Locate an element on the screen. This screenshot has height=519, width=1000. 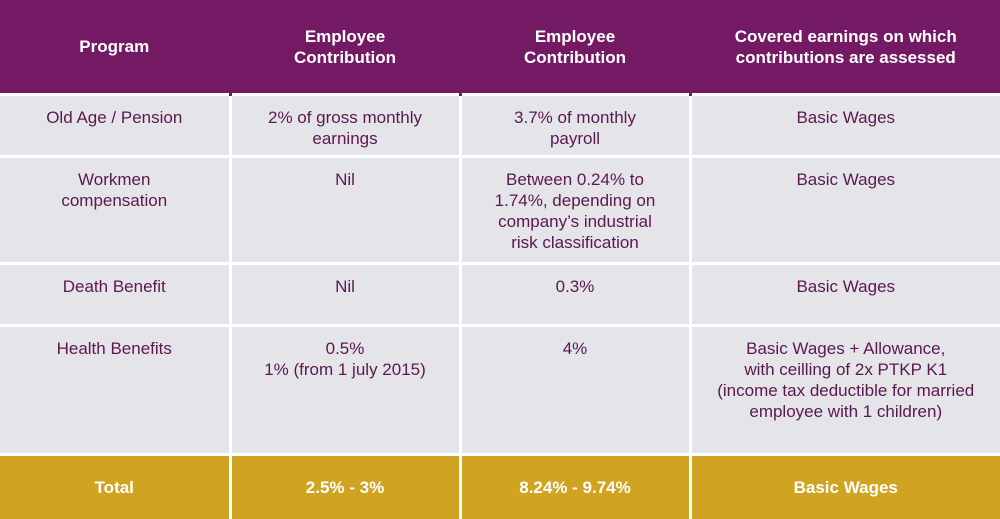
cell-line: employee with 1 children) is located at coordinates (846, 411).